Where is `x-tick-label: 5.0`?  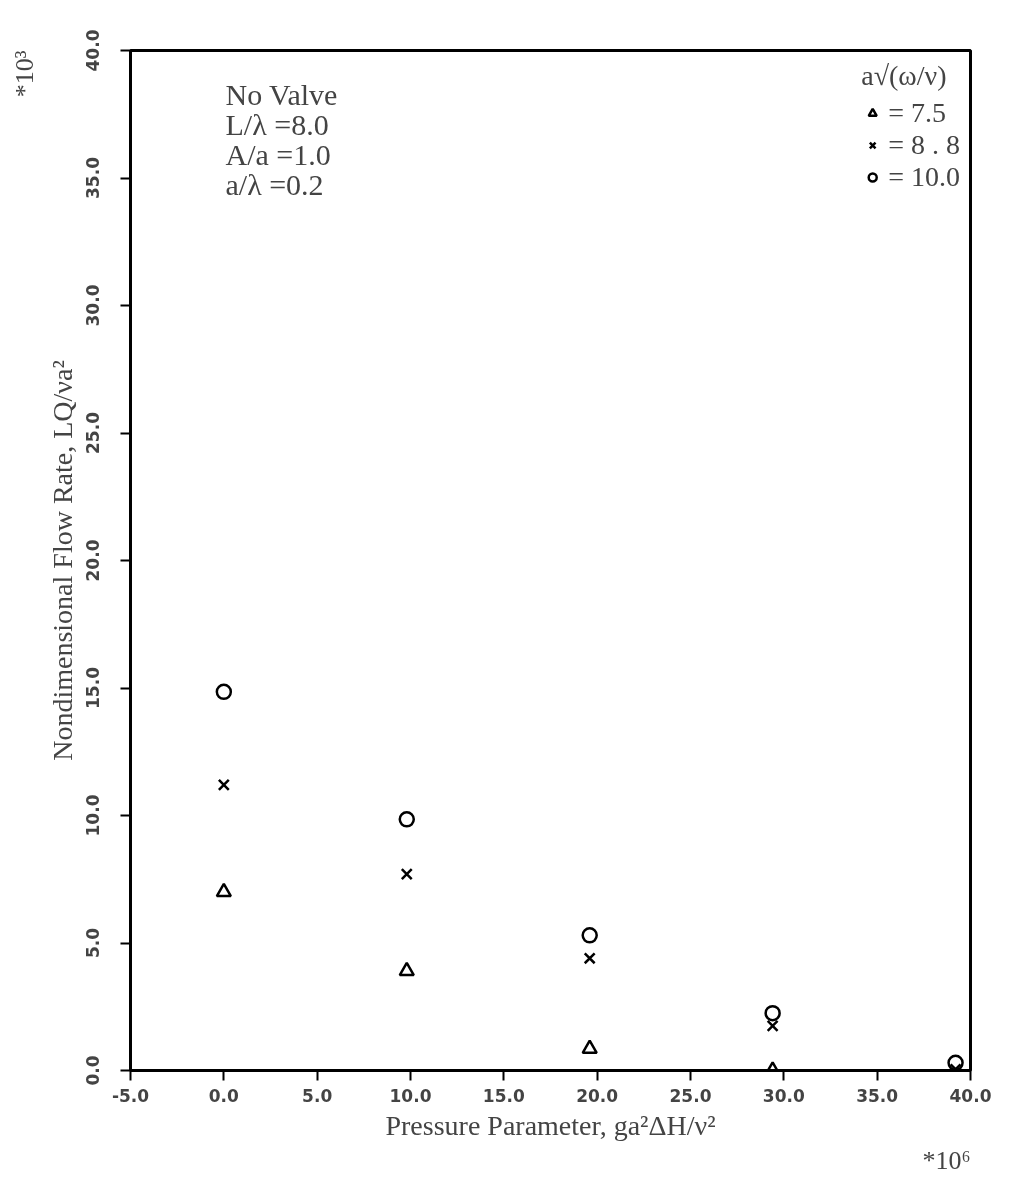
x-tick-label: 5.0 is located at coordinates (317, 1095).